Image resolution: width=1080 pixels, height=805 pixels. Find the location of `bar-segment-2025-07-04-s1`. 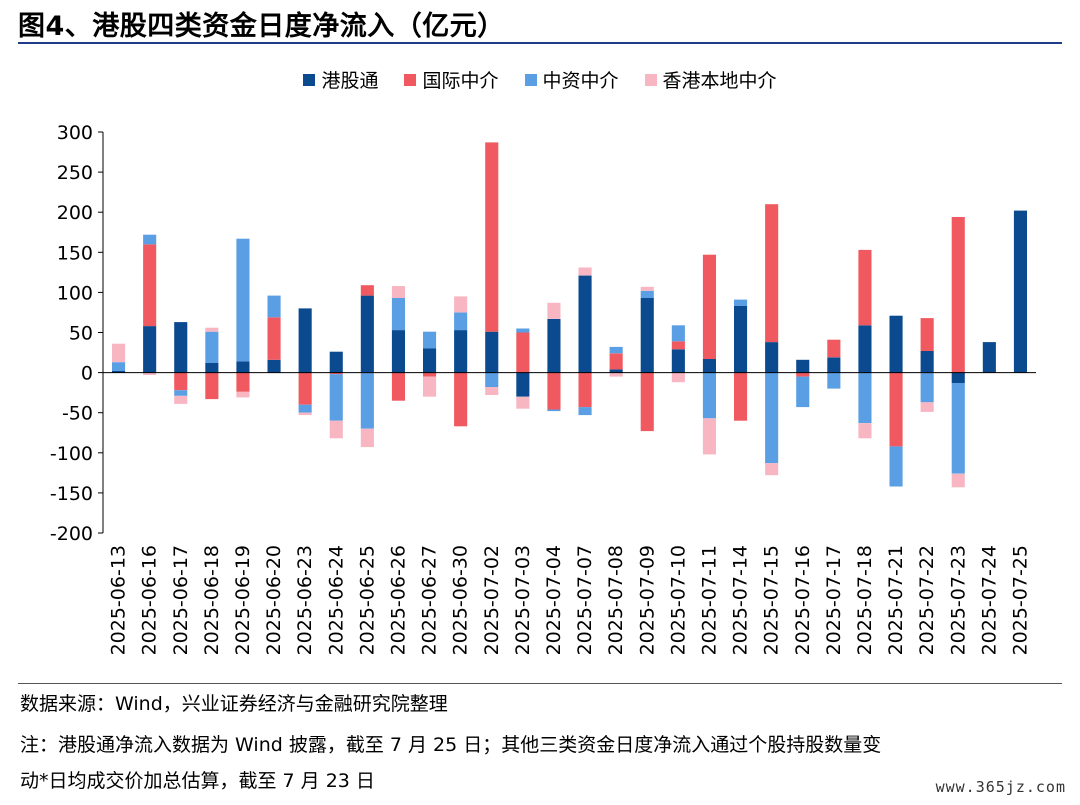

bar-segment-2025-07-04-s1 is located at coordinates (554, 391).